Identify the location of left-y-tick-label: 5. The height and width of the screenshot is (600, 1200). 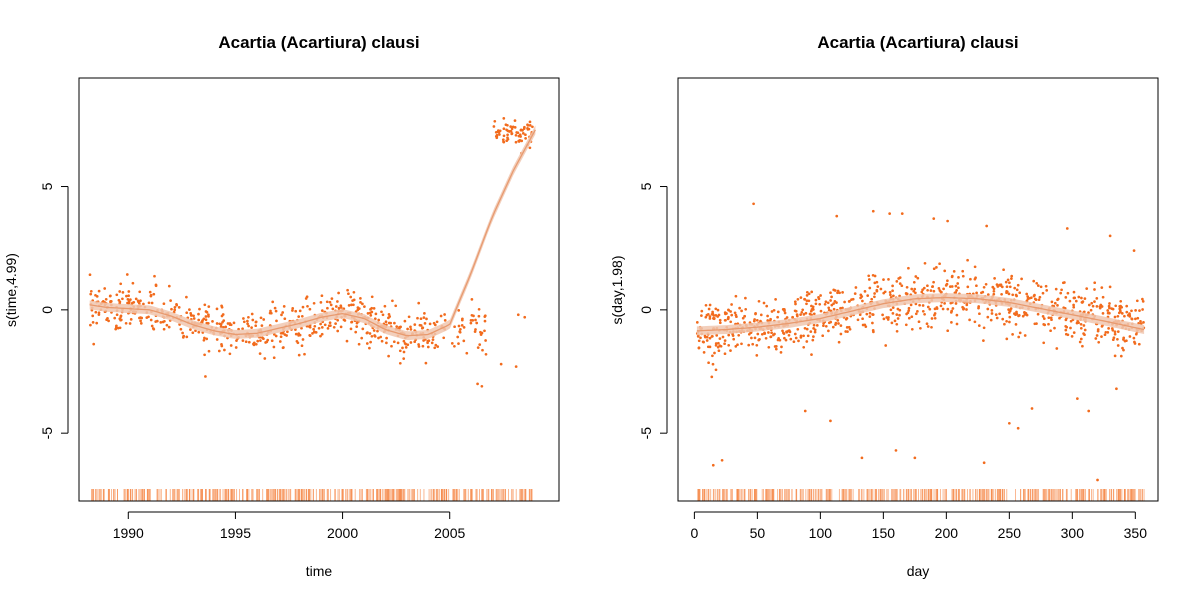
(47, 186).